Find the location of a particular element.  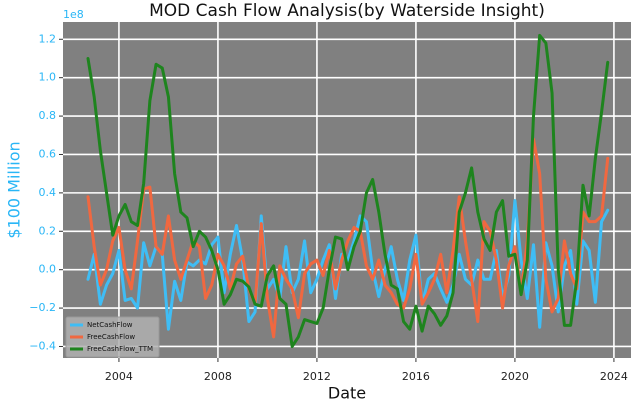

x-axis-label: Date is located at coordinates (347, 393).